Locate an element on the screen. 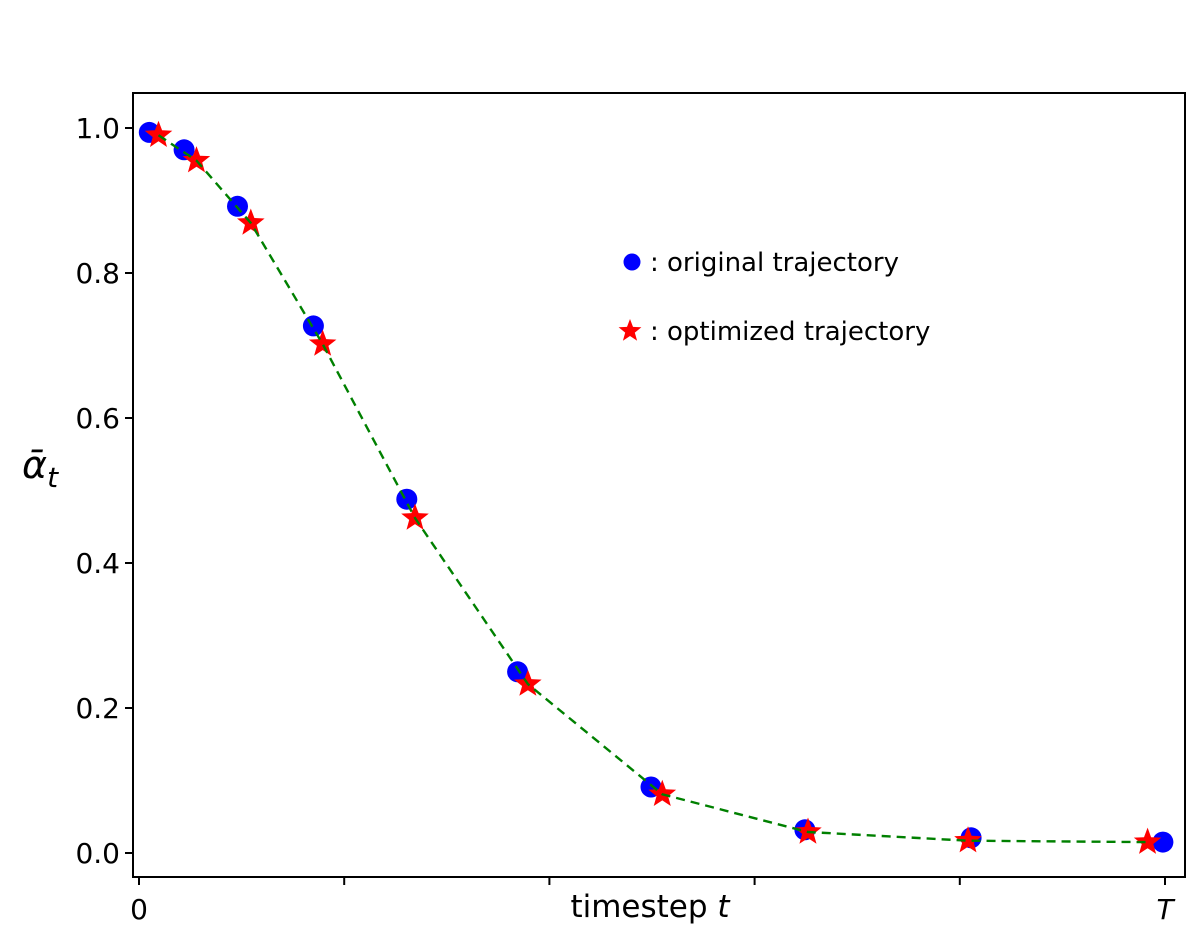 This screenshot has height=942, width=1200. y-tick-label: 0.8 is located at coordinates (97, 273).